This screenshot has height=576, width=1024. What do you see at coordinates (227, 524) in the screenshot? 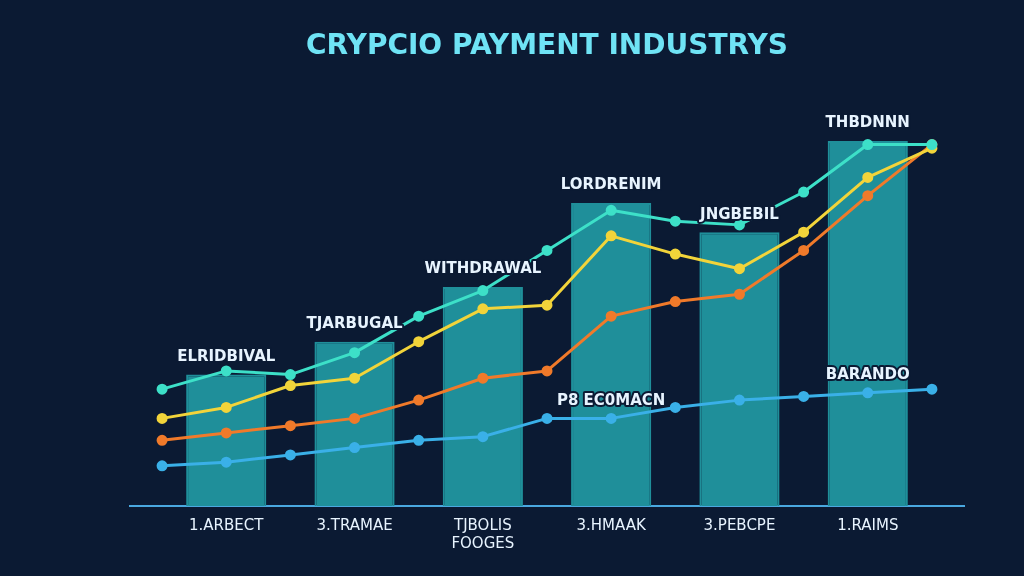
I see `x-tick-label: 1.ARBECT` at bounding box center [227, 524].